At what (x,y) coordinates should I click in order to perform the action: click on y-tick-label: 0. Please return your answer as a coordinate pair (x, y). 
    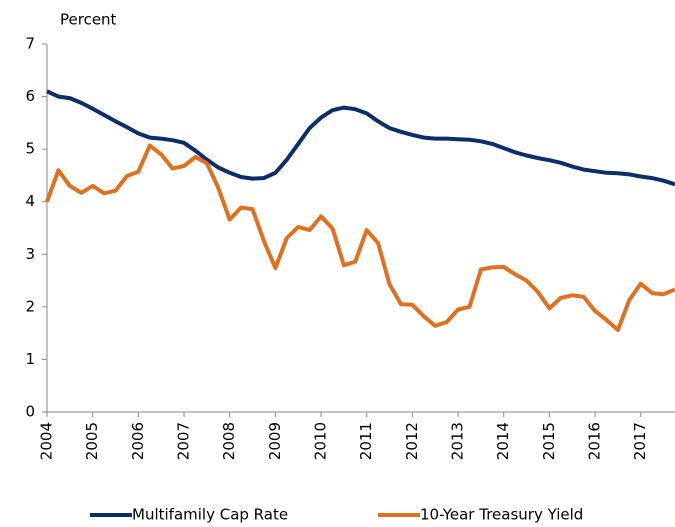
    Looking at the image, I should click on (30, 412).